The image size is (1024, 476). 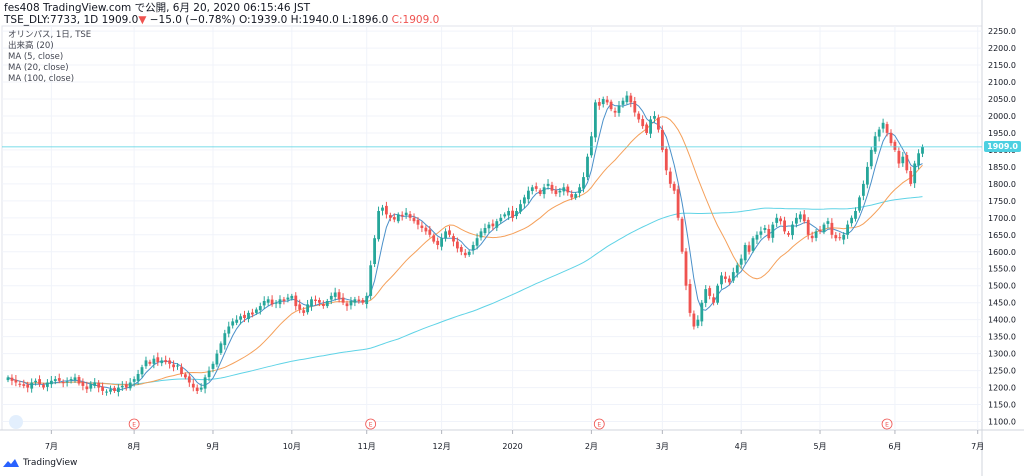 I want to click on price-tick-label: 1650.0, so click(x=1002, y=235).